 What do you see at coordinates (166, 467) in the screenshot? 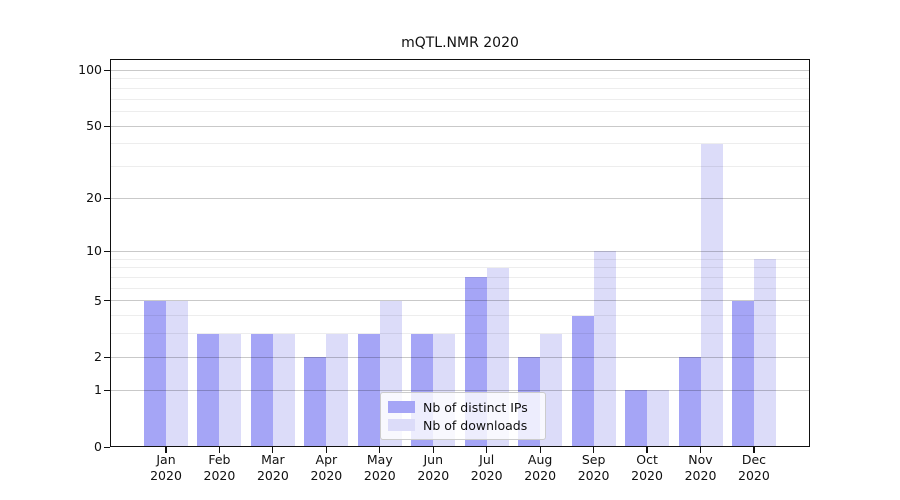
I see `x-axis-tick-label: Jan 2020` at bounding box center [166, 467].